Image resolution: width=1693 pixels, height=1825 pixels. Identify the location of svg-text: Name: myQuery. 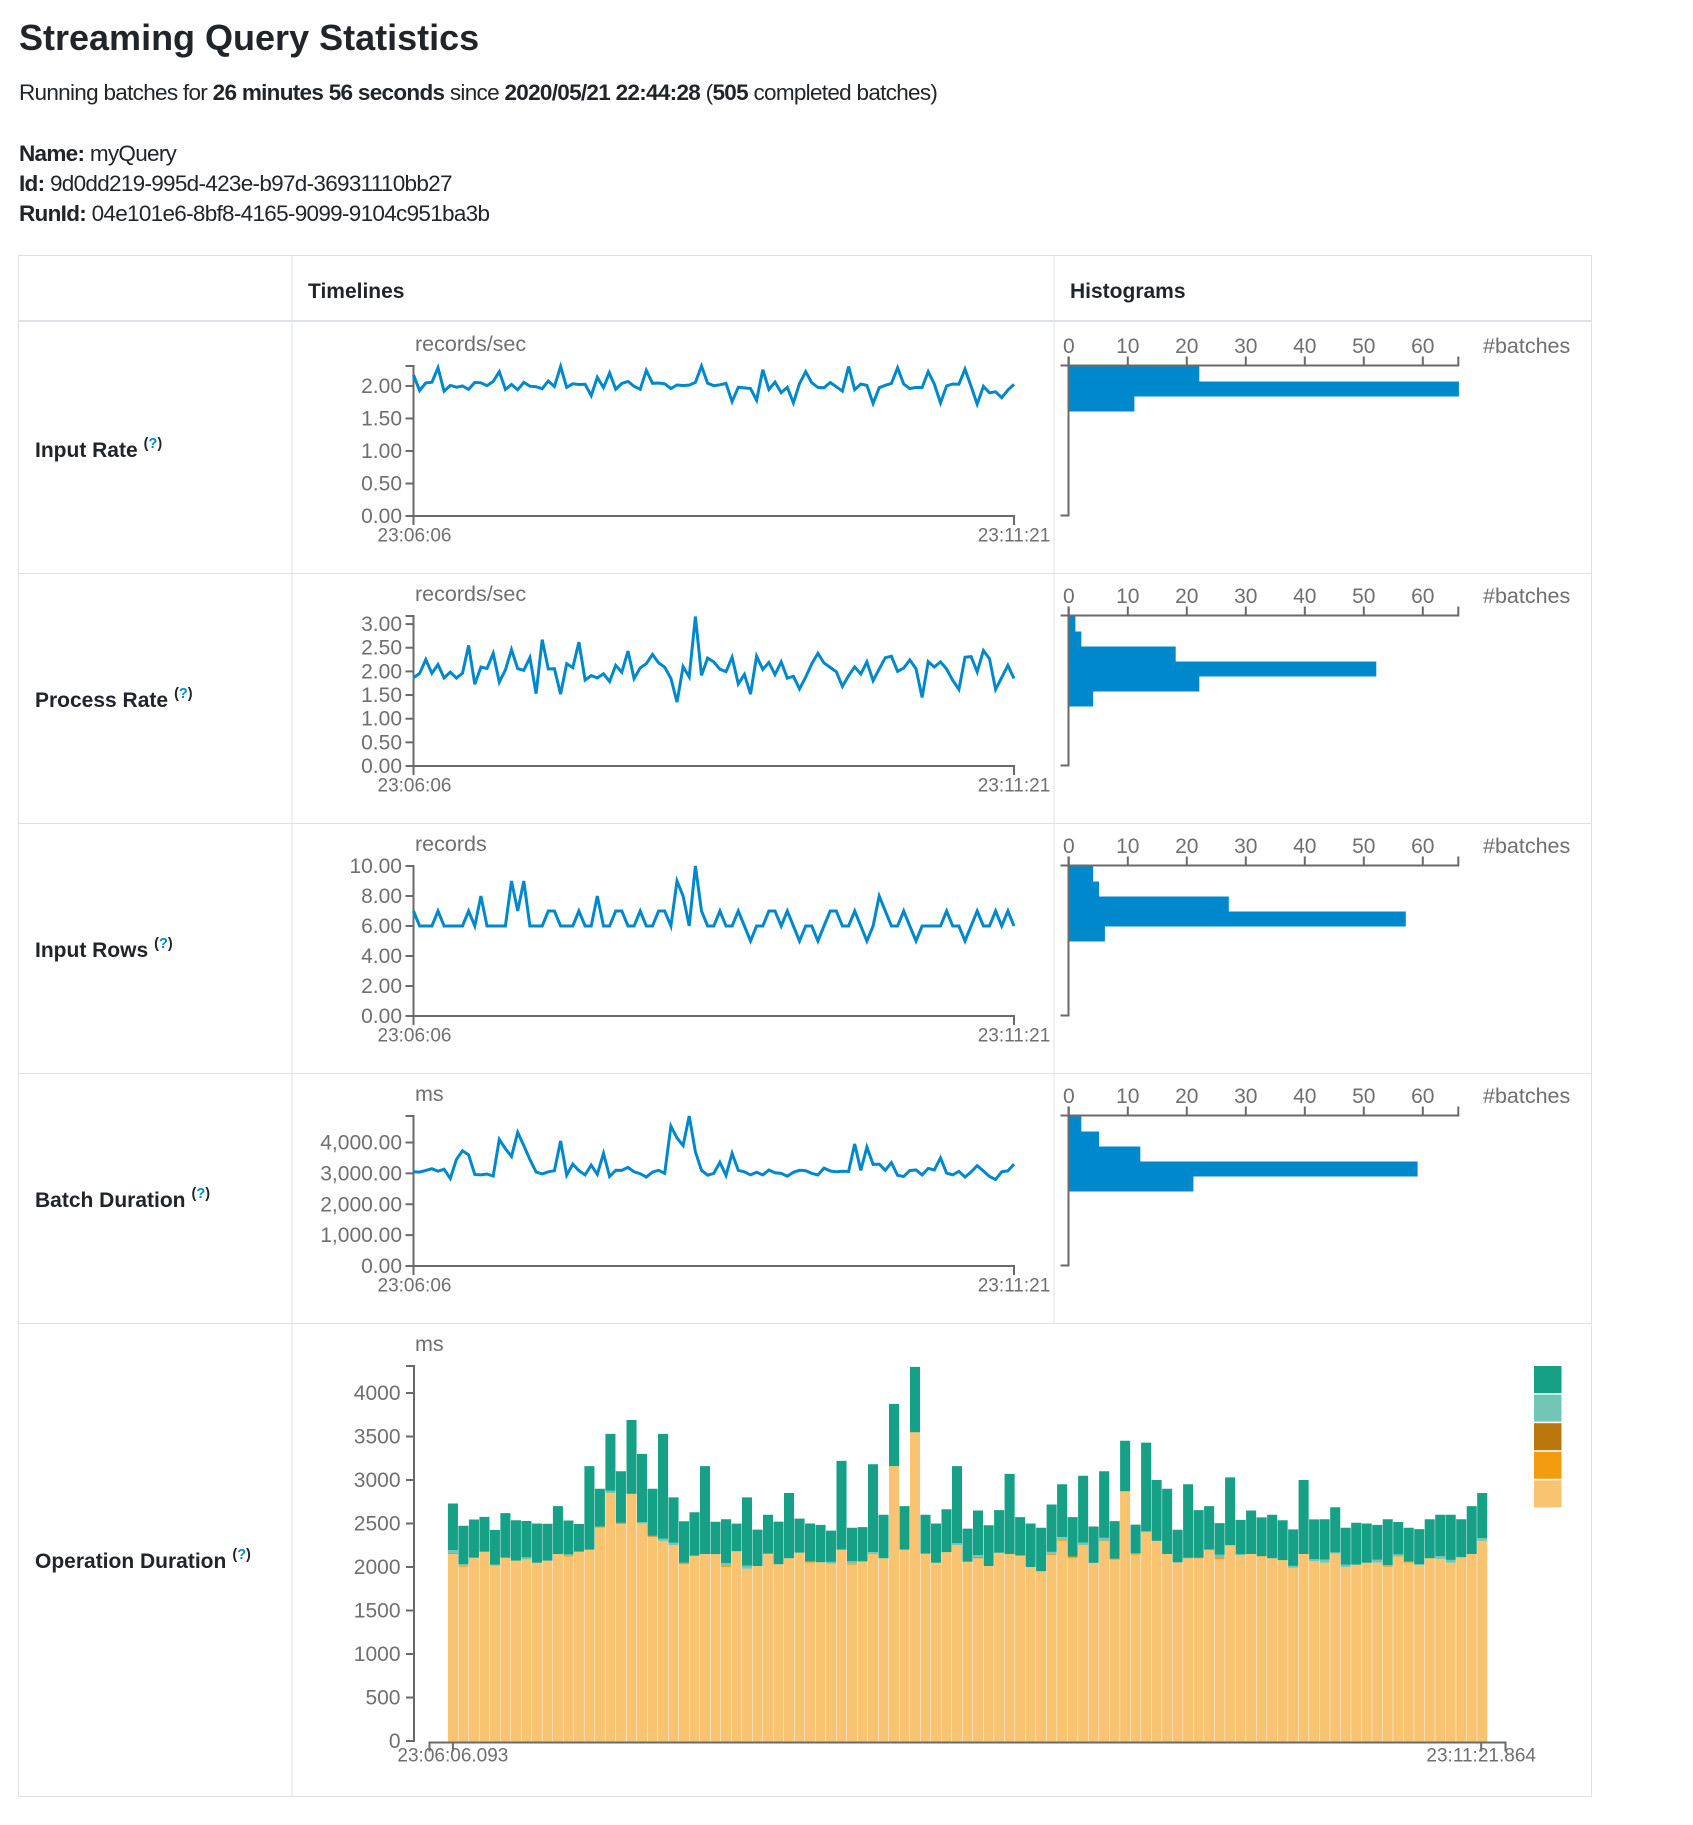
(98, 153).